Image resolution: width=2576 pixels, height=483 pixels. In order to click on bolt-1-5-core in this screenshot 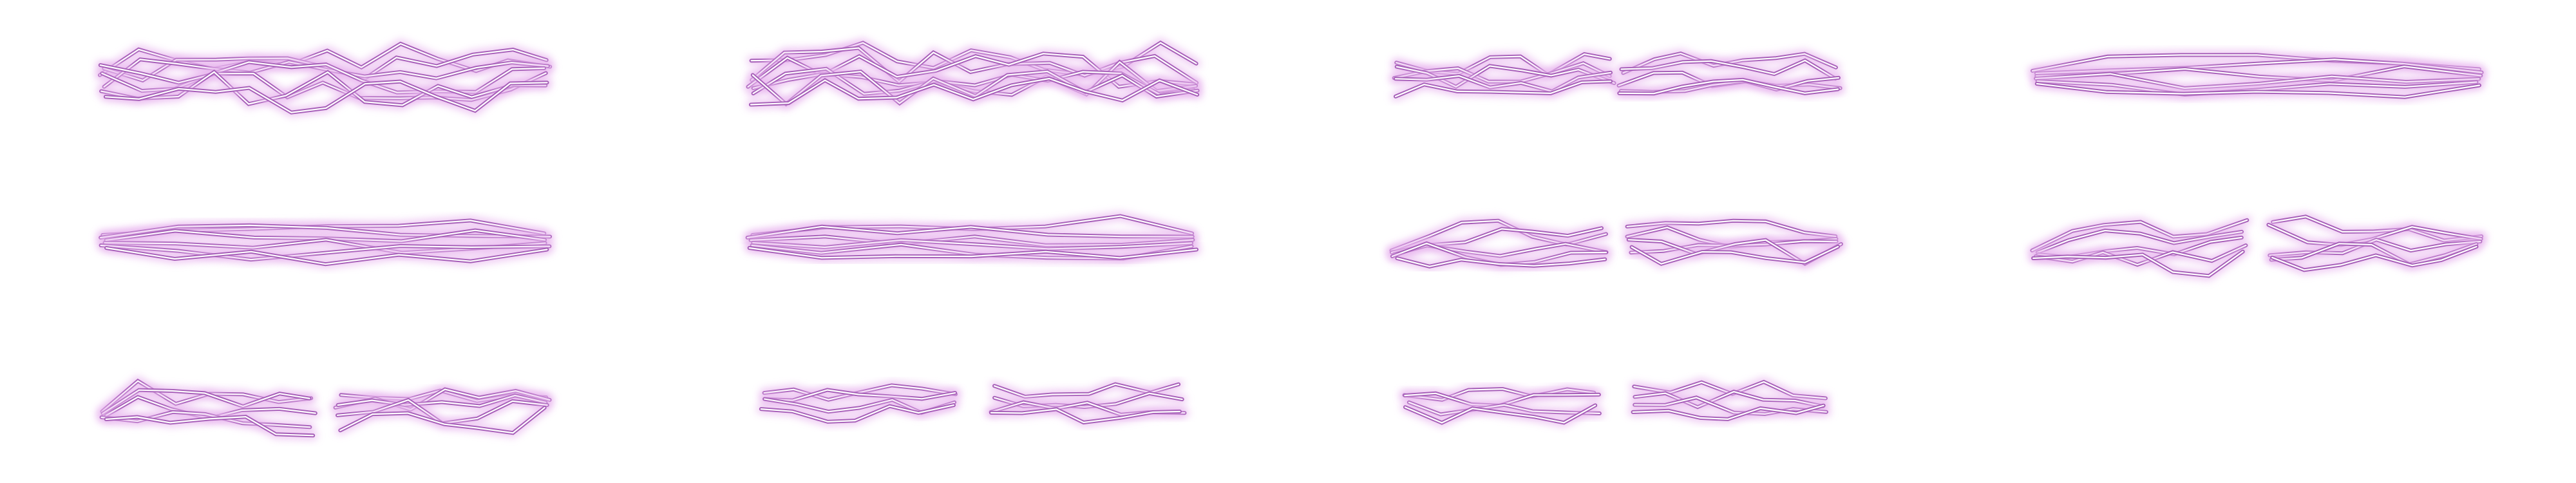, I will do `click(323, 88)`.